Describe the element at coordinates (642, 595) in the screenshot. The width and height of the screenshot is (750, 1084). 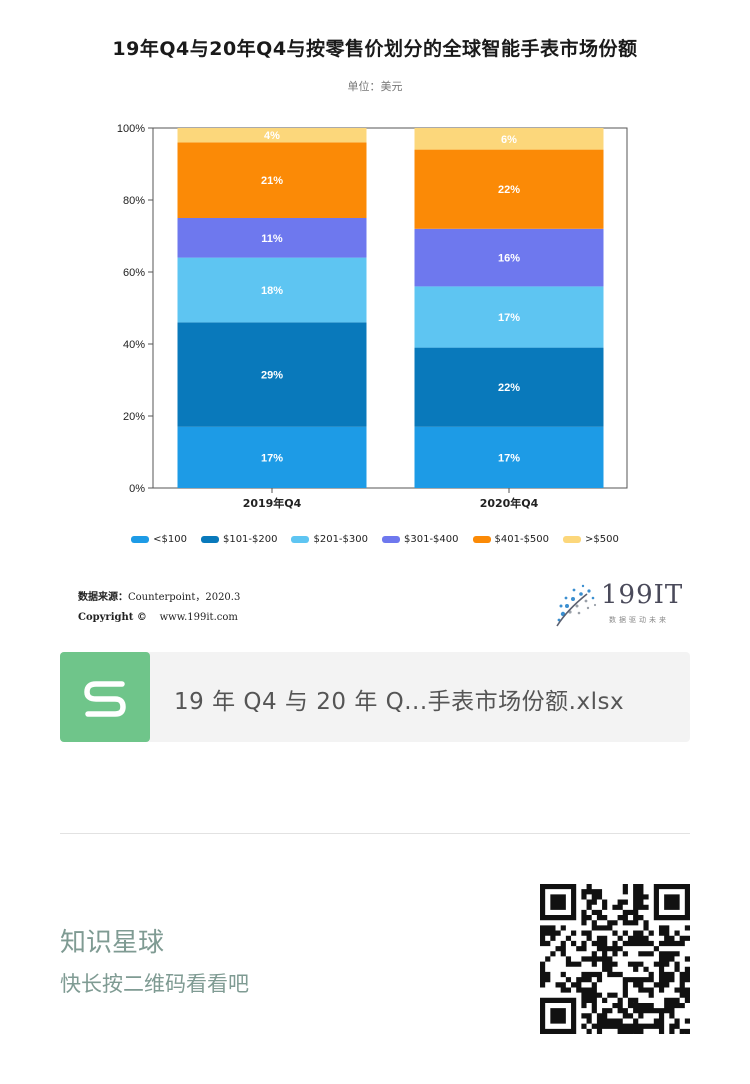
I see `logo-text: 199IT` at that location.